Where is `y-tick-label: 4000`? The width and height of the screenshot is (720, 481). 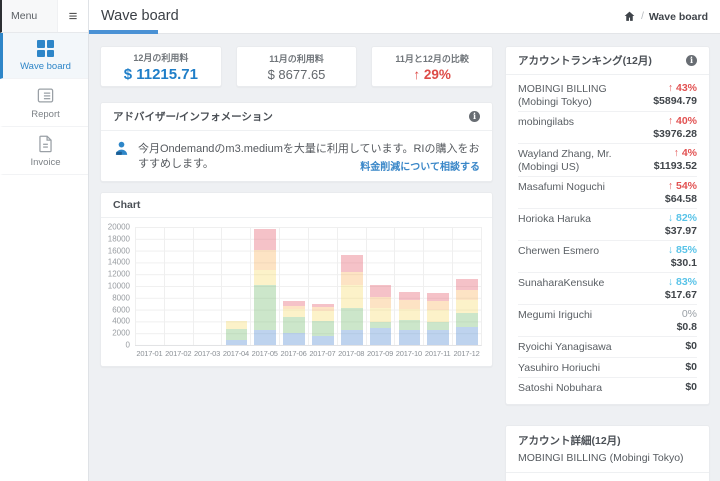 y-tick-label: 4000 is located at coordinates (121, 321).